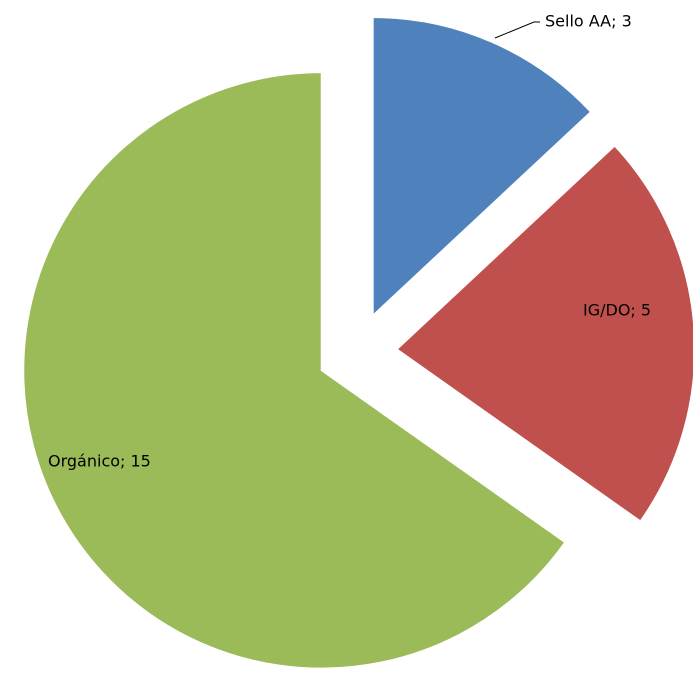 The image size is (693, 673). Describe the element at coordinates (482, 167) in the screenshot. I see `pie-slice` at that location.